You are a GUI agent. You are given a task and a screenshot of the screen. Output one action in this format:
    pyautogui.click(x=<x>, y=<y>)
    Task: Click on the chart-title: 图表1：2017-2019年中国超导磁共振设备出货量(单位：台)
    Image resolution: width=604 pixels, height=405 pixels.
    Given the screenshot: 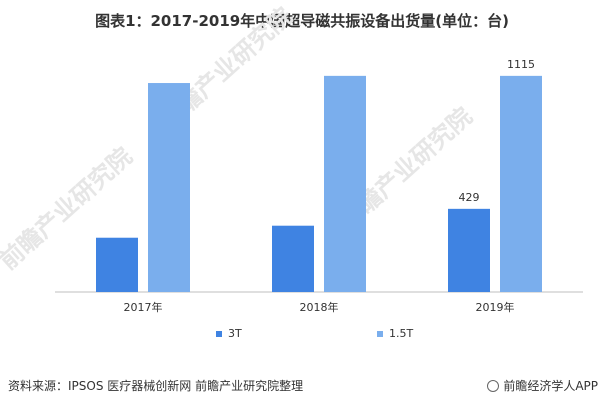 What is the action you would take?
    pyautogui.click(x=302, y=21)
    